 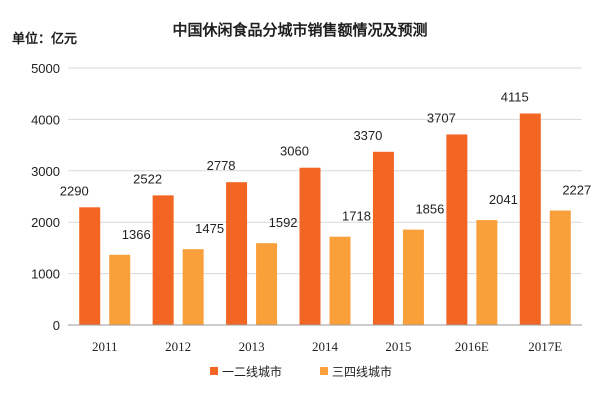 What do you see at coordinates (472, 346) in the screenshot?
I see `x-tick-label: 2016E` at bounding box center [472, 346].